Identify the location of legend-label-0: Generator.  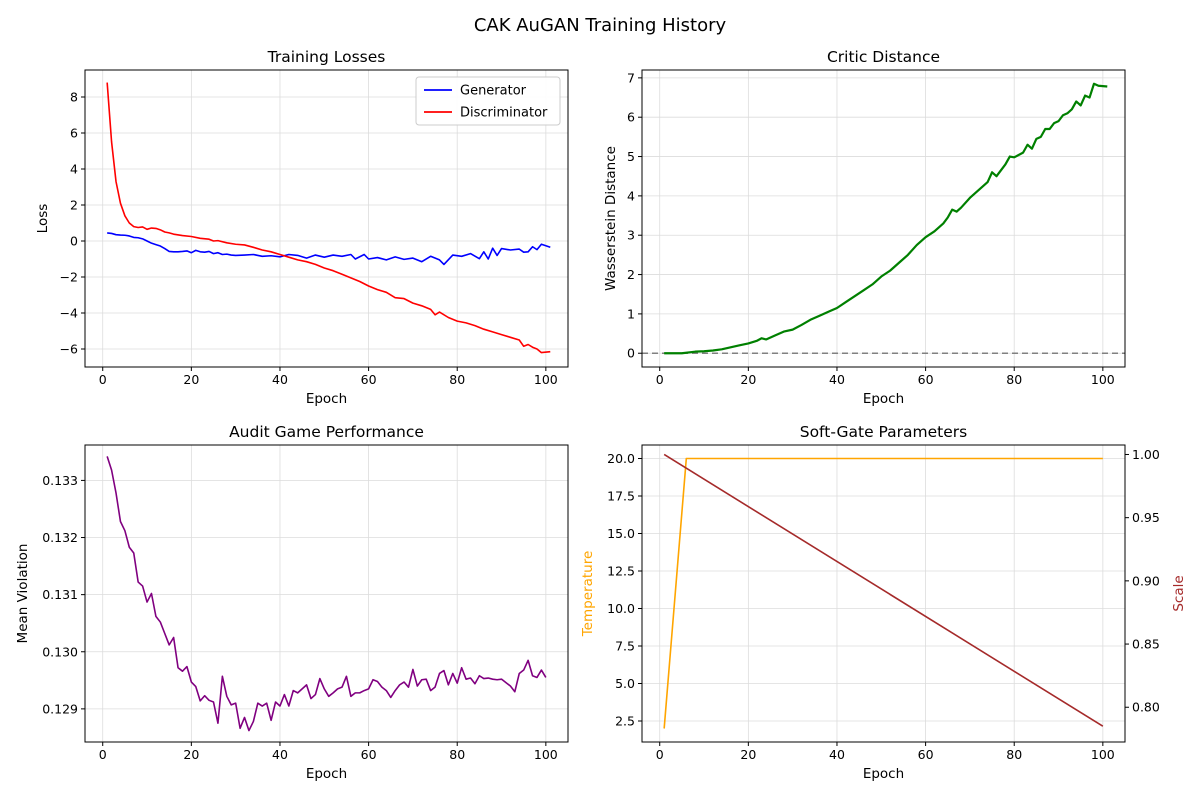
(493, 91).